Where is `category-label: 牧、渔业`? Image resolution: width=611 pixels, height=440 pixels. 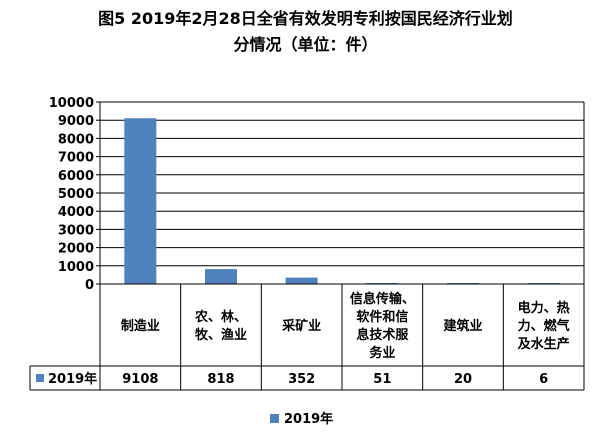 category-label: 牧、渔业 is located at coordinates (221, 335).